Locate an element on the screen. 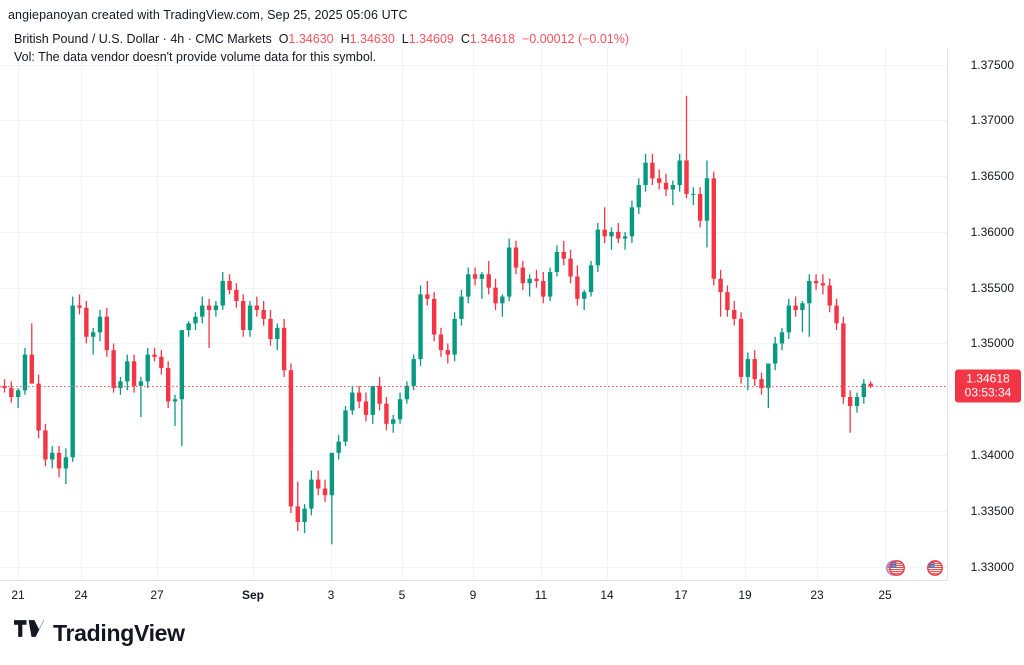 The image size is (1024, 665). price-tick-label: 1.37500 is located at coordinates (992, 64).